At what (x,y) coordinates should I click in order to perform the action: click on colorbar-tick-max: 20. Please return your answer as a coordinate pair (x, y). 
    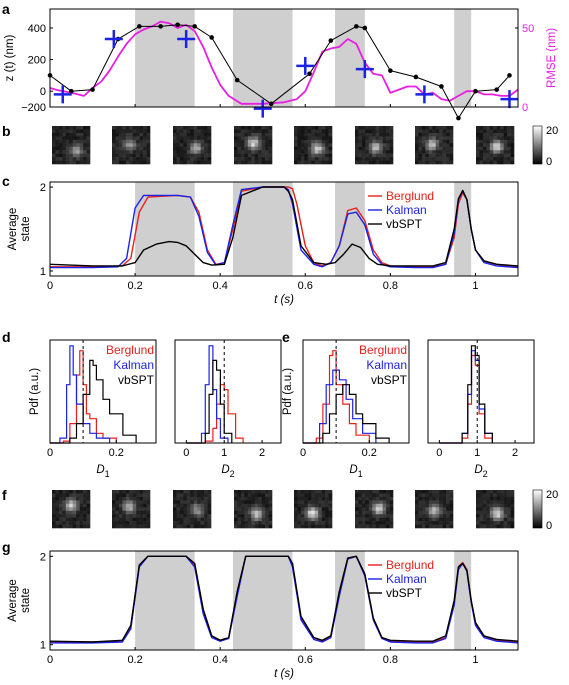
    Looking at the image, I should click on (552, 495).